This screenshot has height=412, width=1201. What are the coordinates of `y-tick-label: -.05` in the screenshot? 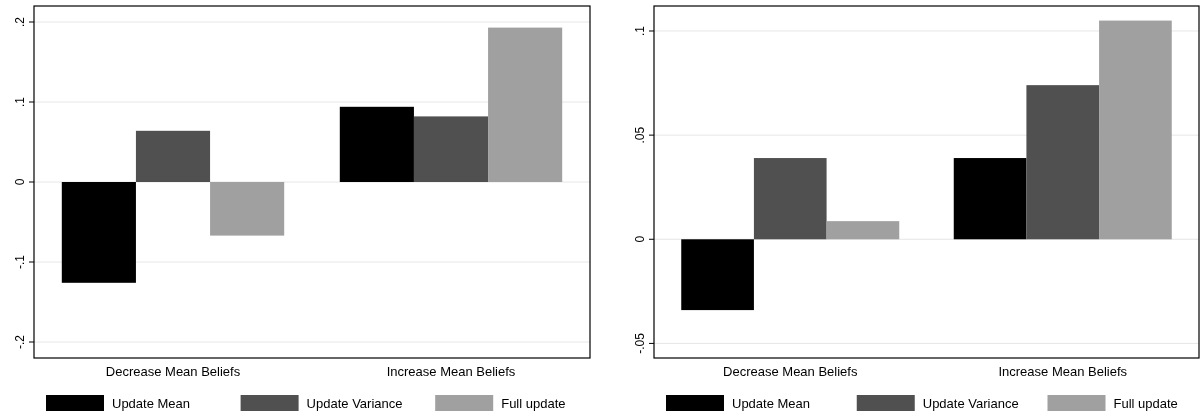 It's located at (640, 343).